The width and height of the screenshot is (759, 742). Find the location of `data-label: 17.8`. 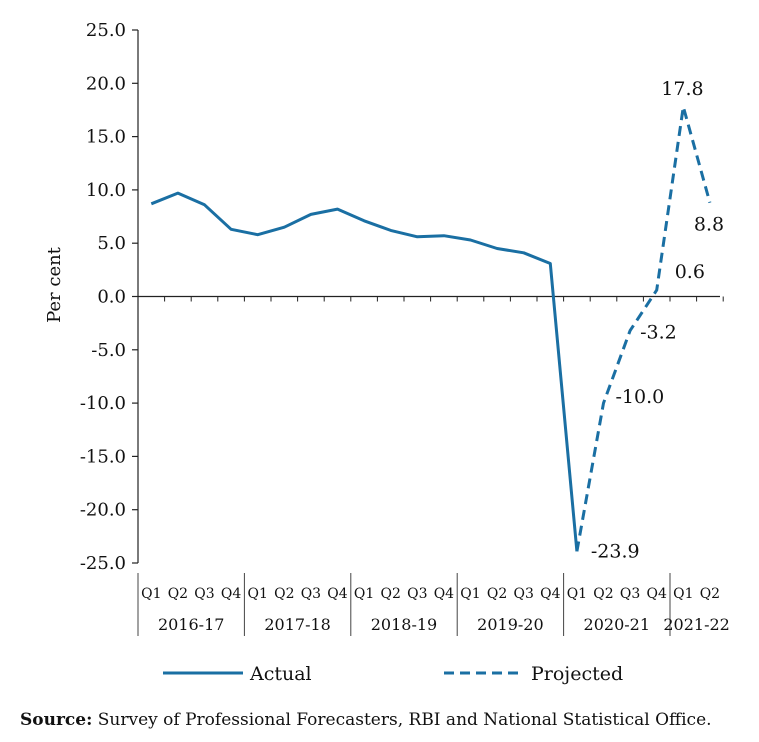

data-label: 17.8 is located at coordinates (682, 89).